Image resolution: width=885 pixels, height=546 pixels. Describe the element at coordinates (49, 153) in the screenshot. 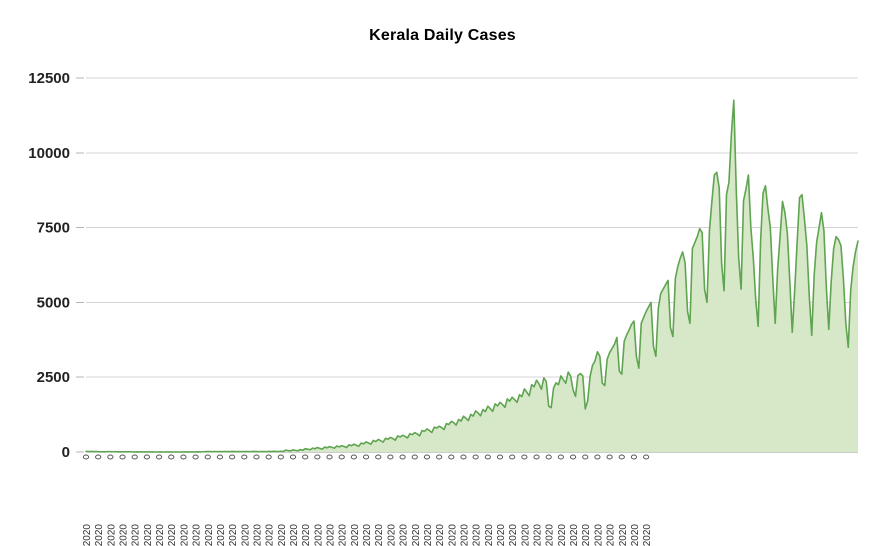

I see `y-tick-label: 10000` at that location.